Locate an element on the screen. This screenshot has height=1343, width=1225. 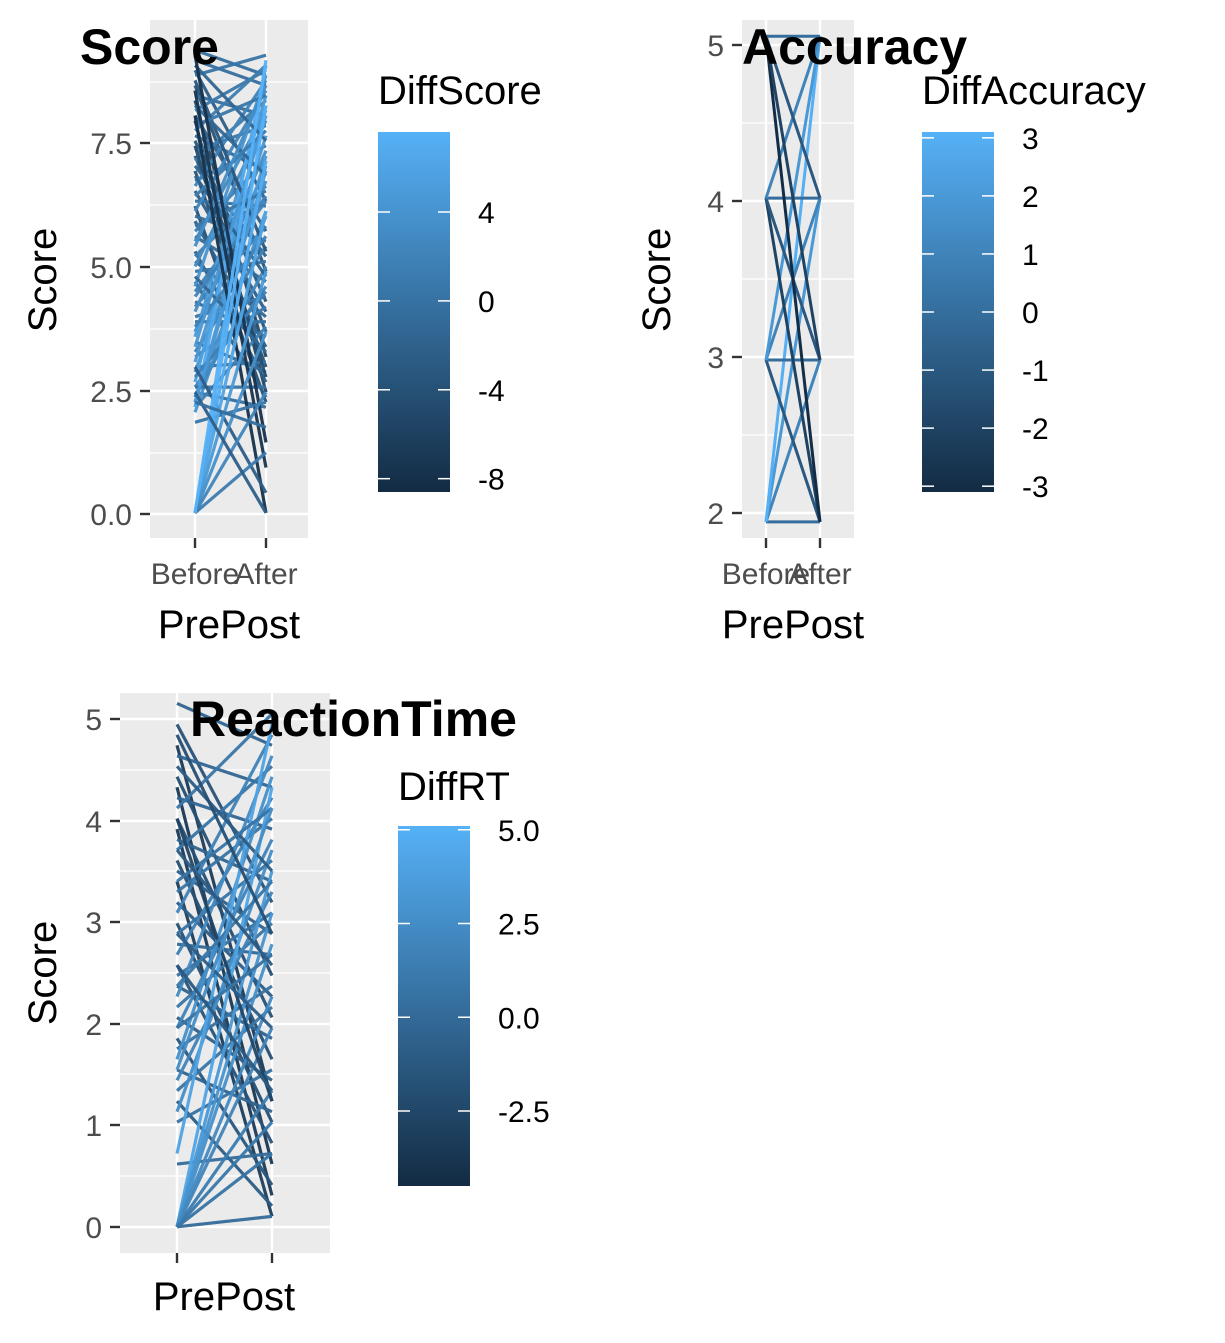
chart-title: Accuracy is located at coordinates (854, 47).